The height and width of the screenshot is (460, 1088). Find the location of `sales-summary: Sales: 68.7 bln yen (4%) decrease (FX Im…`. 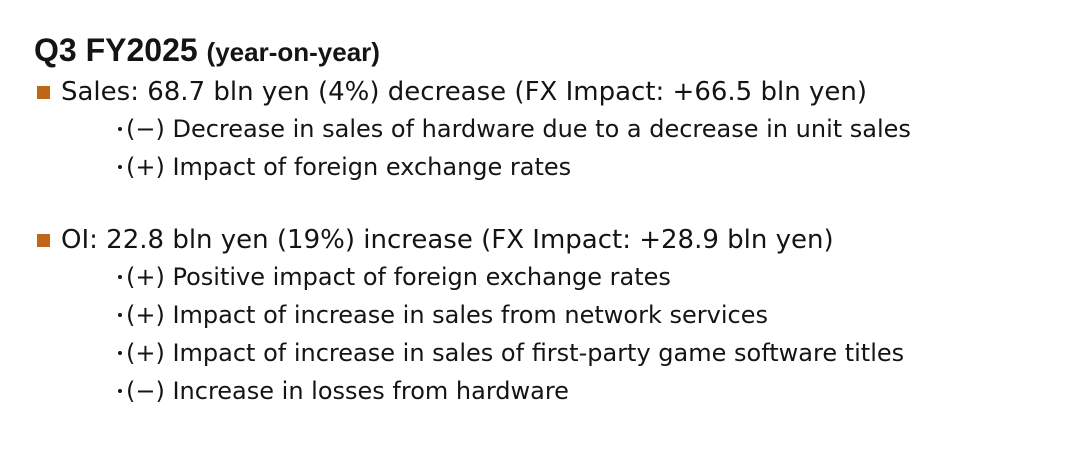

sales-summary: Sales: 68.7 bln yen (4%) decrease (FX Im… is located at coordinates (464, 92).